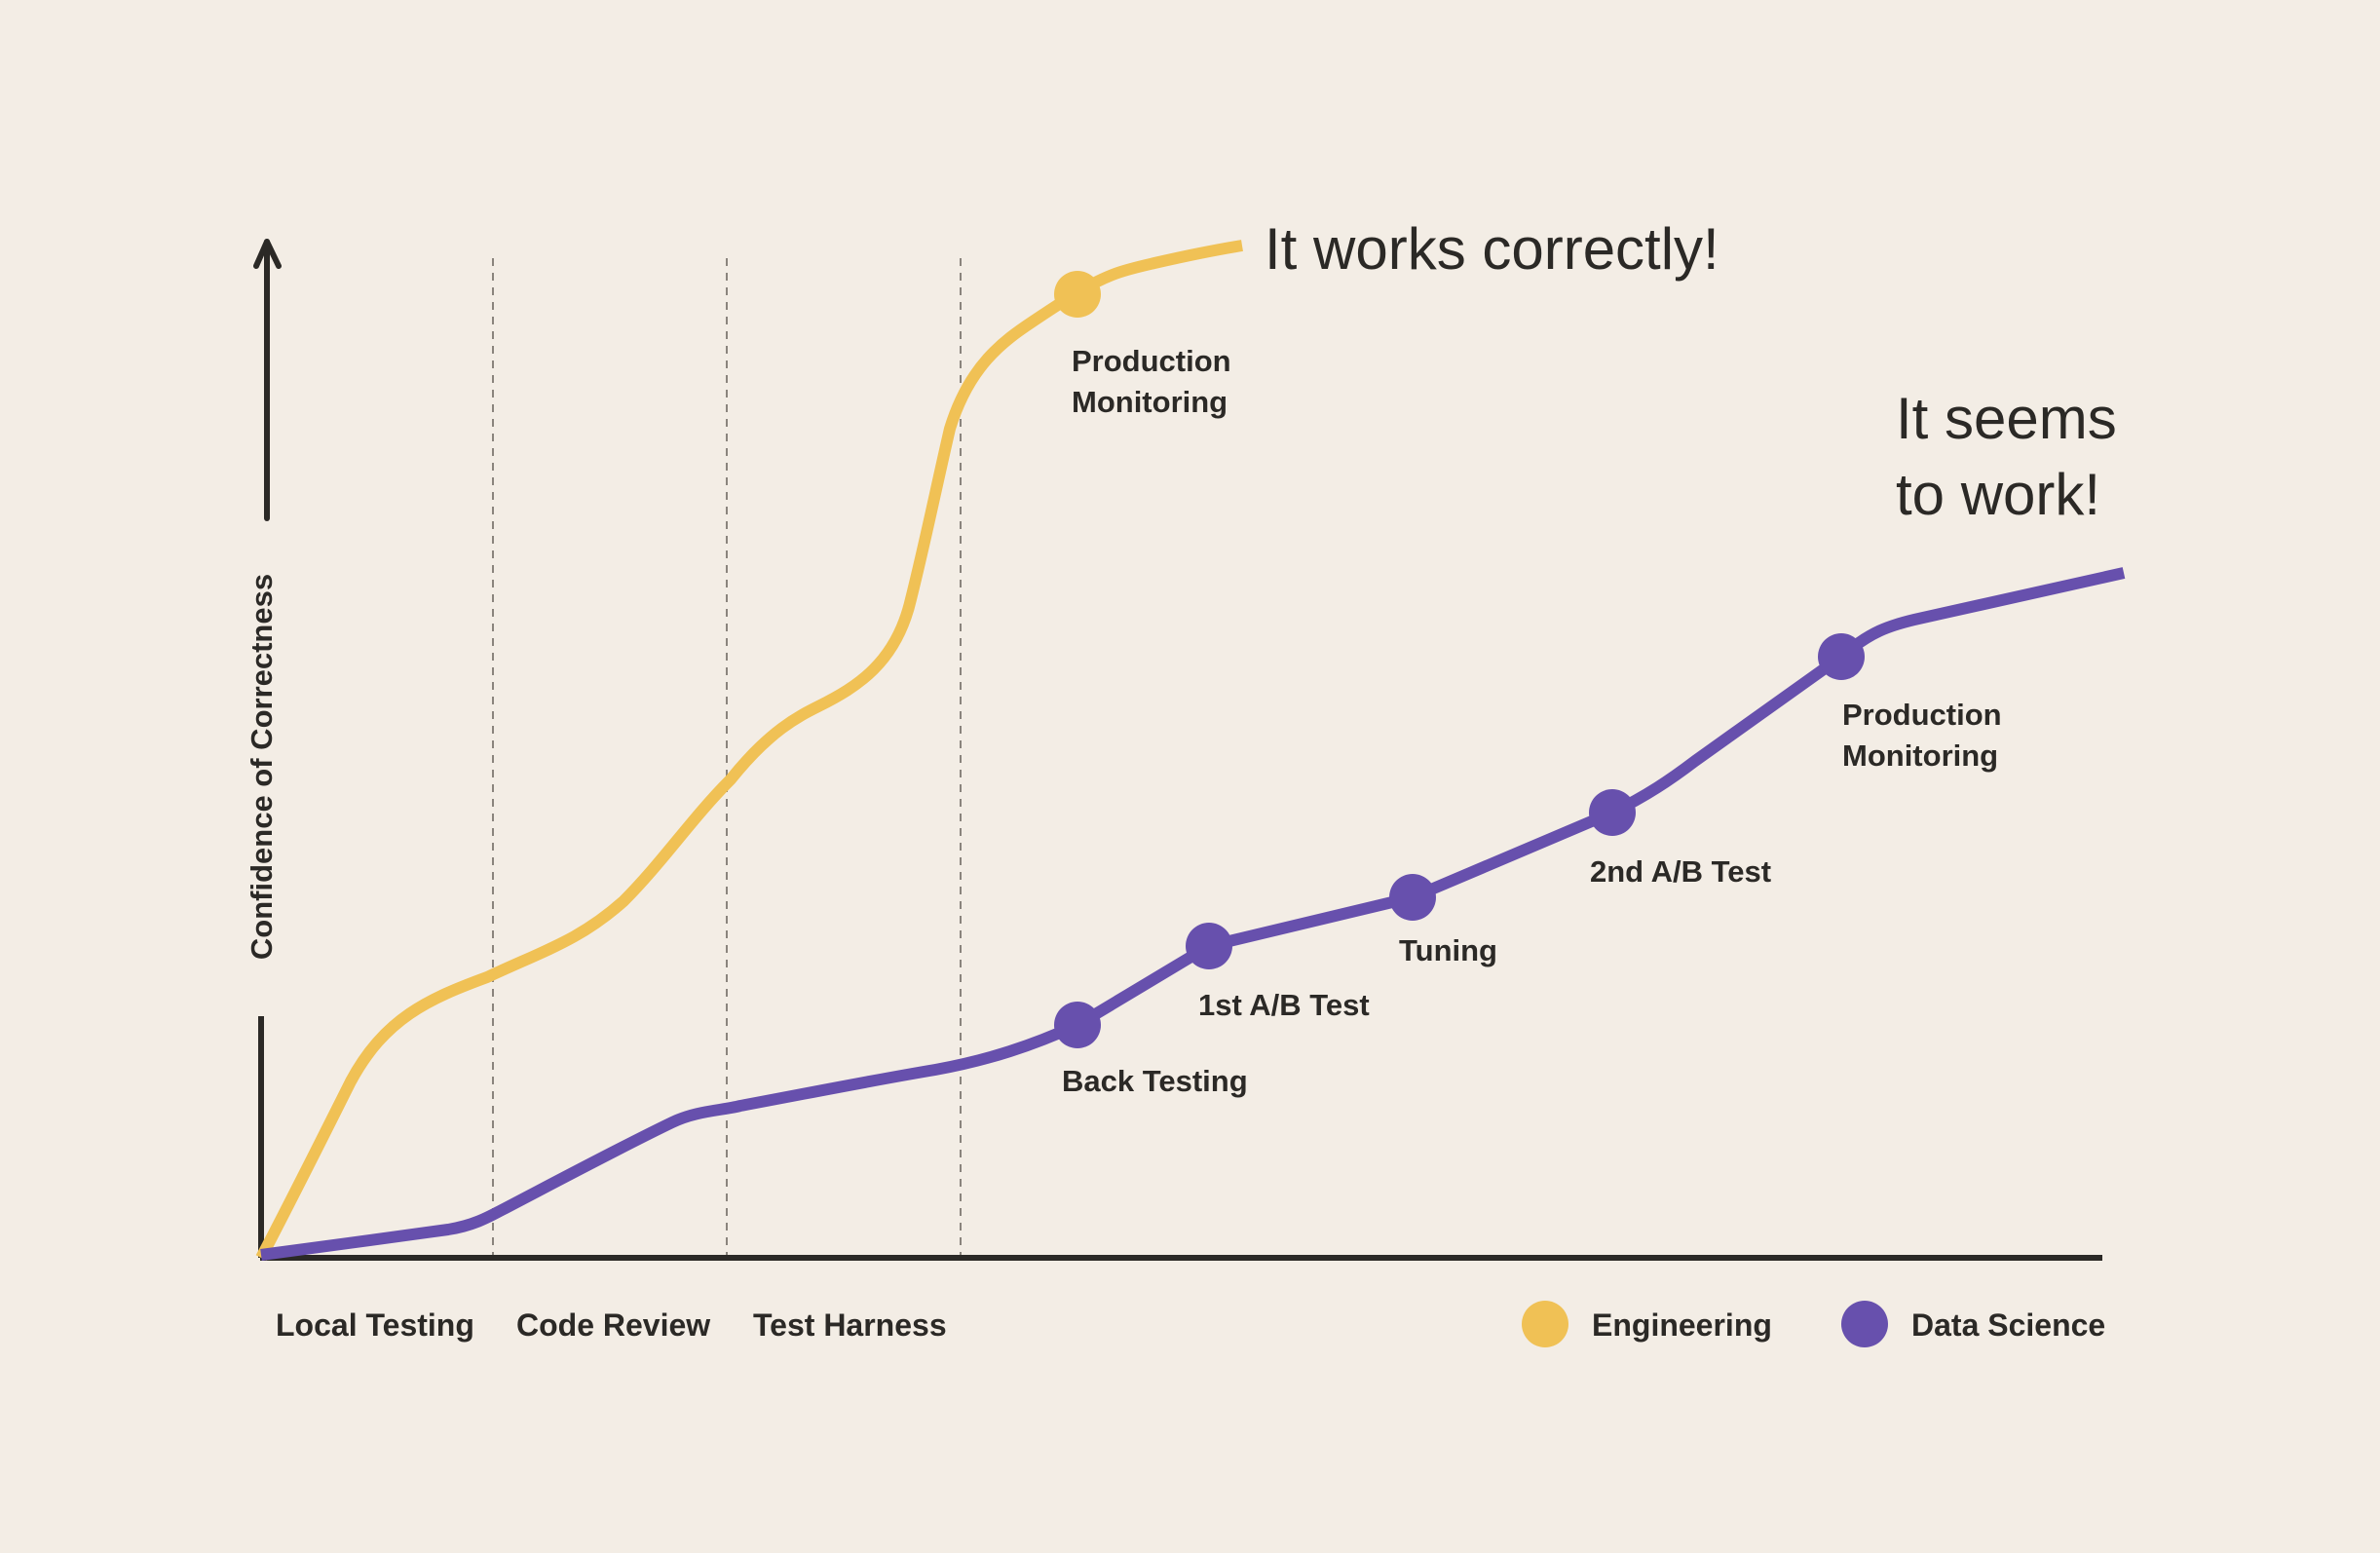  Describe the element at coordinates (1284, 1005) in the screenshot. I see `ds-milestone-label: 1st A/B Test` at that location.